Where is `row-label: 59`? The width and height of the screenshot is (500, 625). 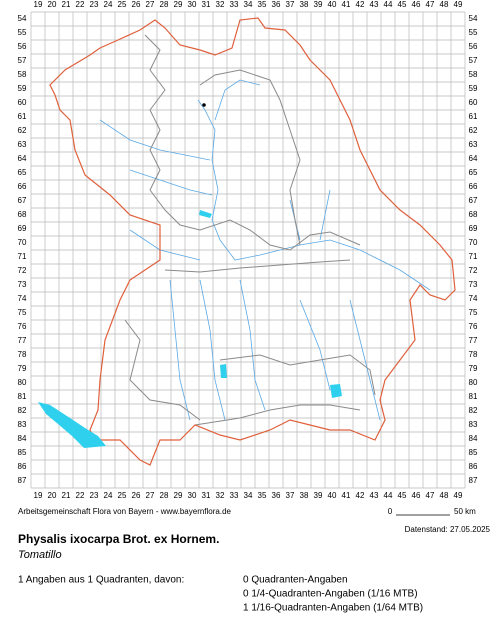
row-label: 59 is located at coordinates (22, 88).